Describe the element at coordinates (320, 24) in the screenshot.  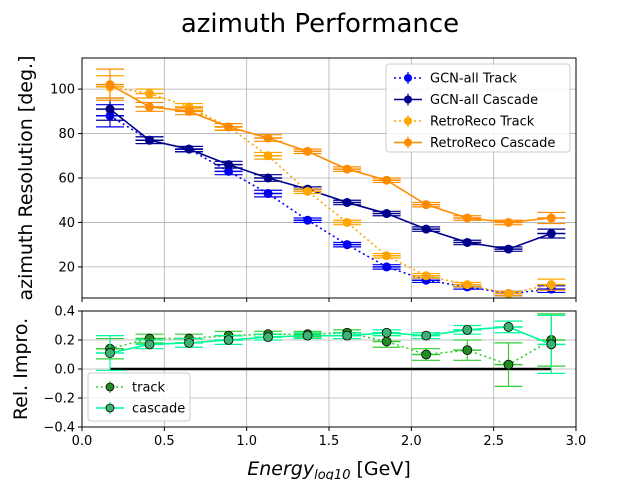
I see `chart-title: azimuth Performance` at that location.